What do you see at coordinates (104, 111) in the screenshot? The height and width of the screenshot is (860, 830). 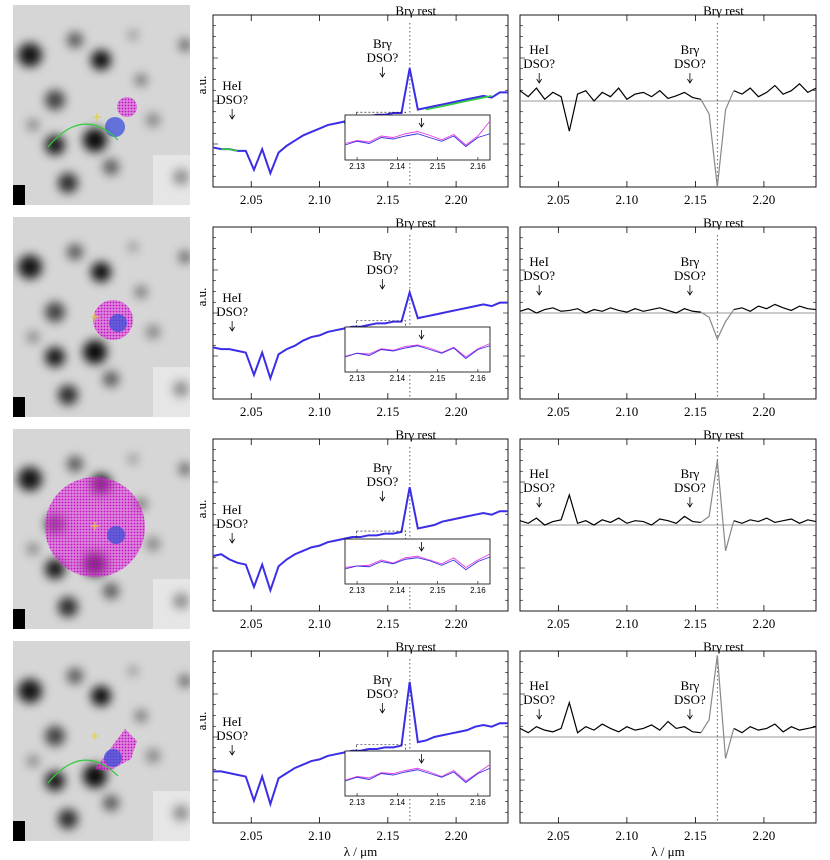 I see `stars` at bounding box center [104, 111].